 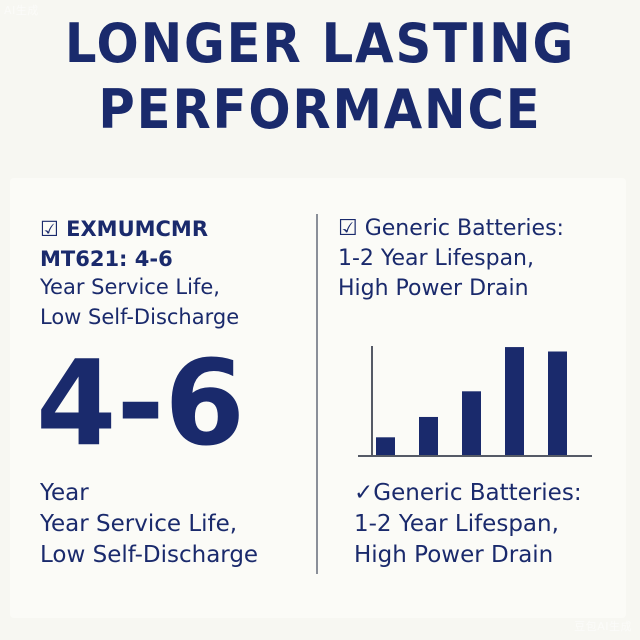 I want to click on left-bottom-line-1: Year, so click(x=64, y=493).